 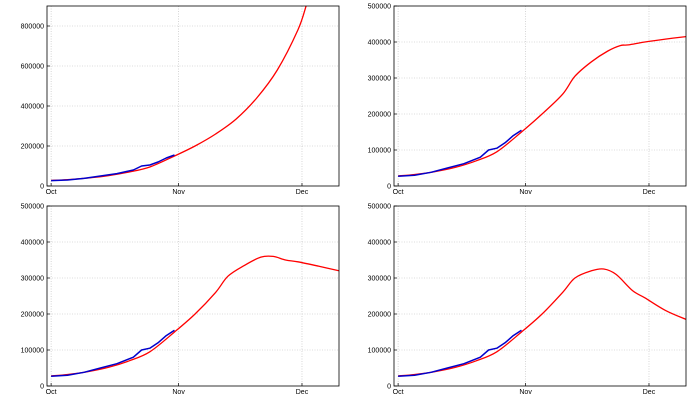 I want to click on y-tick-label: 600000, so click(x=32, y=67).